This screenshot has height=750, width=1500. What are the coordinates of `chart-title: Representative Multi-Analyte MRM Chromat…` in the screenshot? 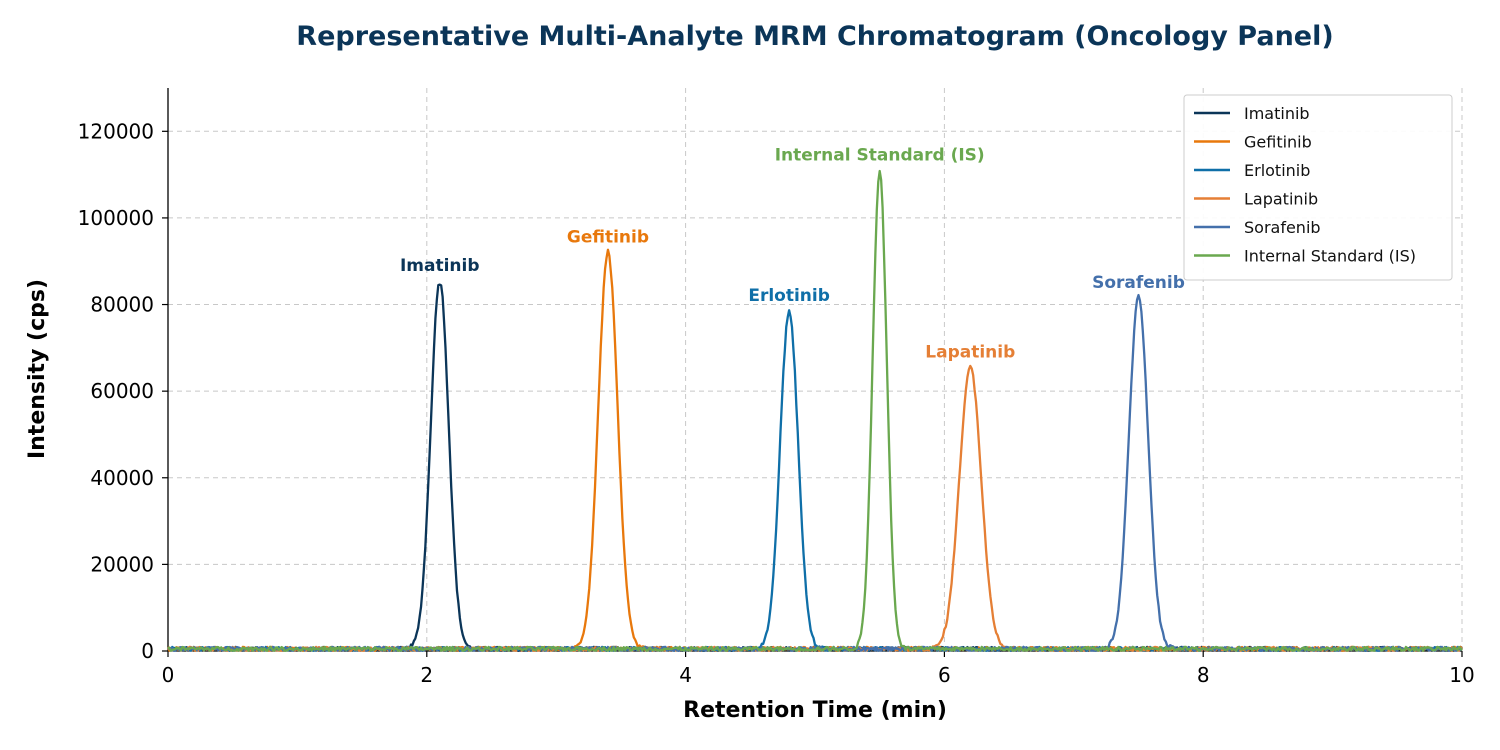 It's located at (814, 36).